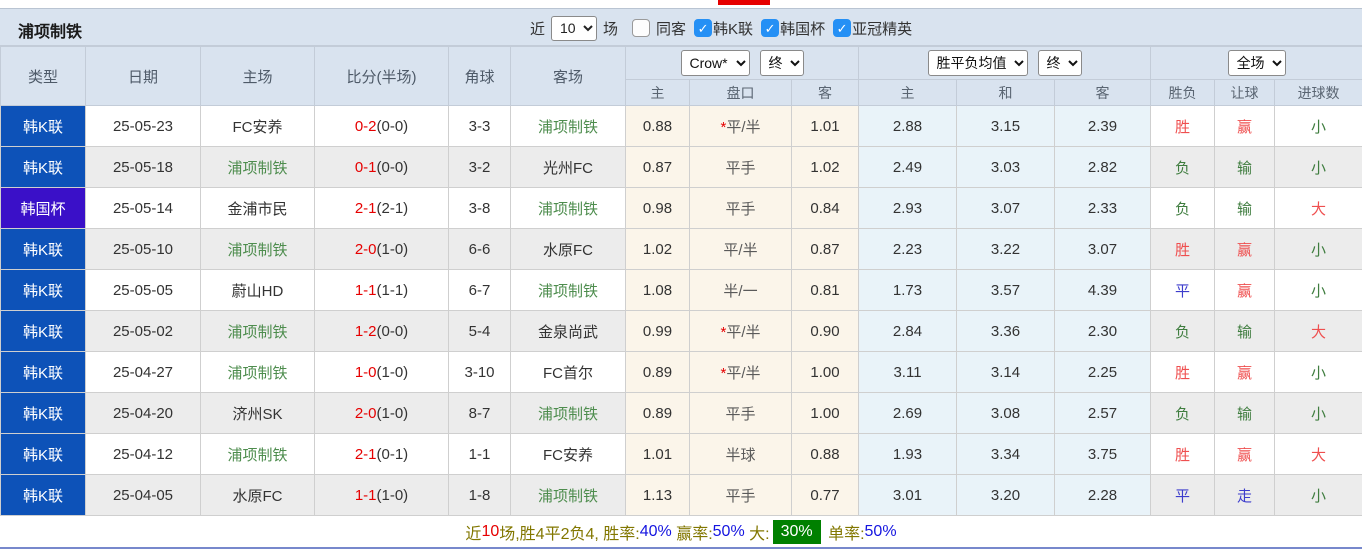 The height and width of the screenshot is (549, 1362). I want to click on col-header-home: 主场, so click(257, 76).